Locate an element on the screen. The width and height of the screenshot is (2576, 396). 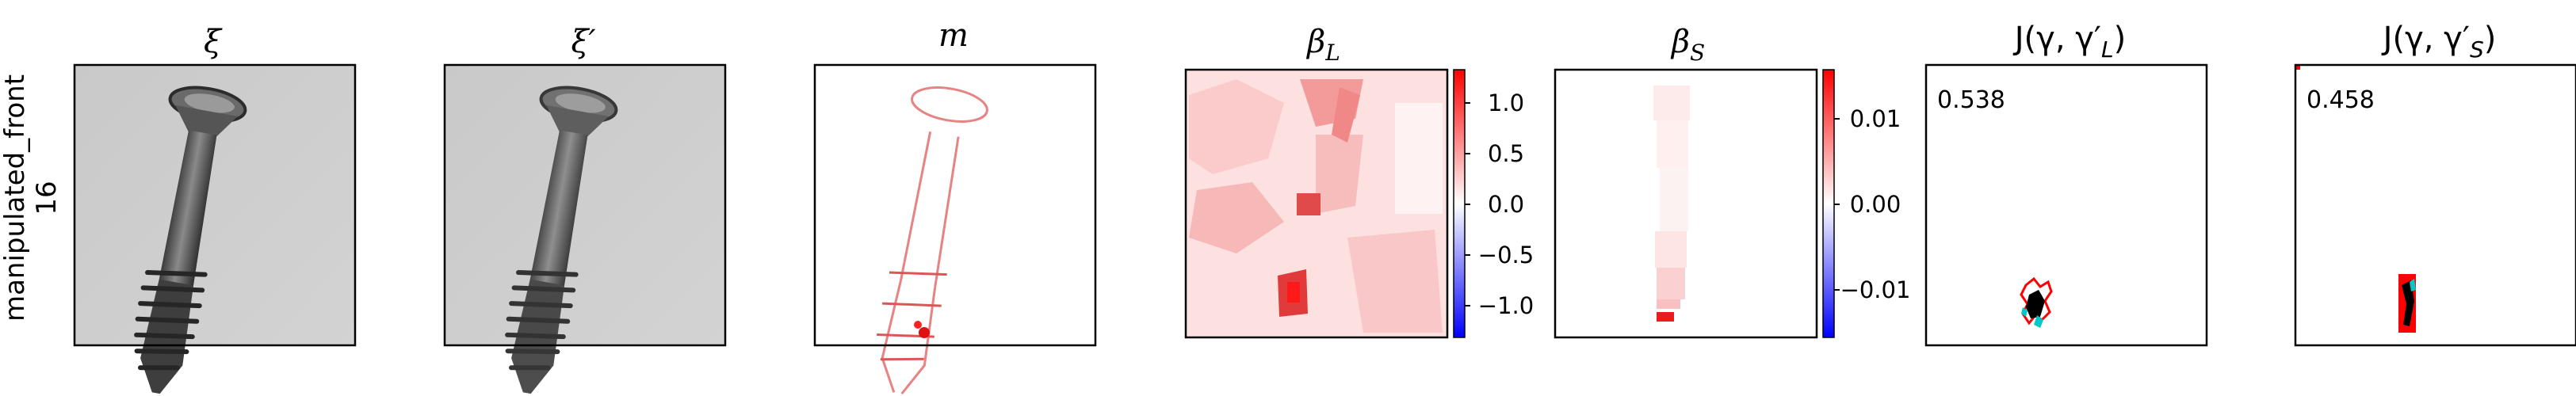
panel-title-xi-prime: ξ′ is located at coordinates (583, 42).